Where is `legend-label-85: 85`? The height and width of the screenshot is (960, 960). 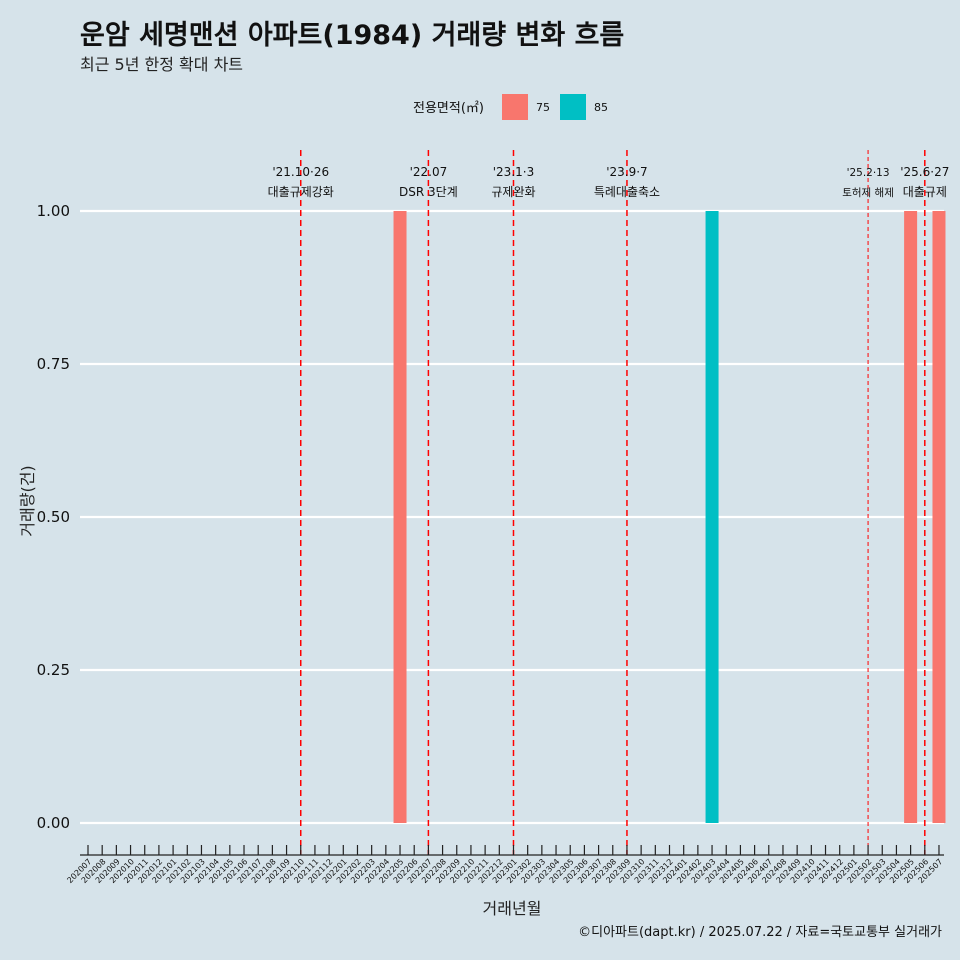
legend-label-85: 85 is located at coordinates (601, 107).